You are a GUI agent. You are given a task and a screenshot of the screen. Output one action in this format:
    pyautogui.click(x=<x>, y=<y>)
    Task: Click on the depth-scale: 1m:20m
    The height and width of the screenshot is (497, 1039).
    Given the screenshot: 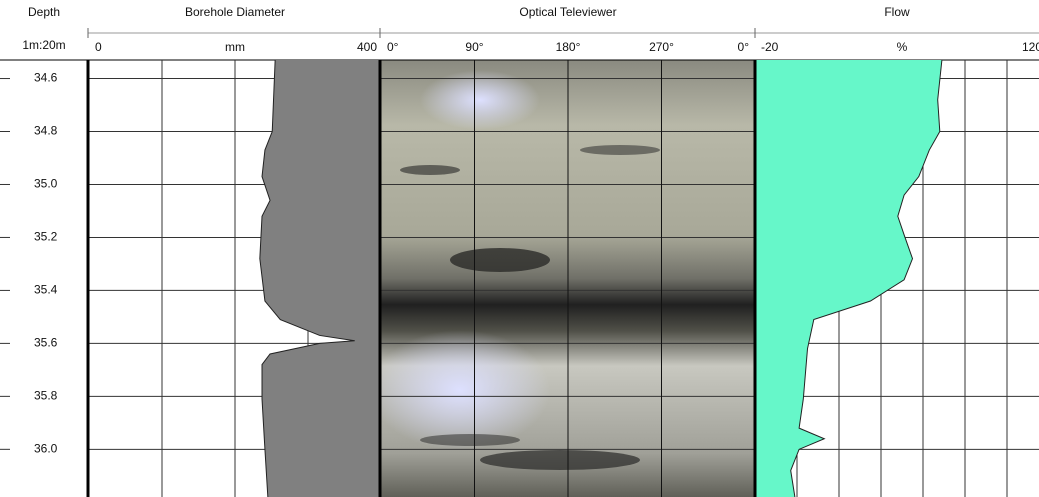 What is the action you would take?
    pyautogui.click(x=43, y=45)
    